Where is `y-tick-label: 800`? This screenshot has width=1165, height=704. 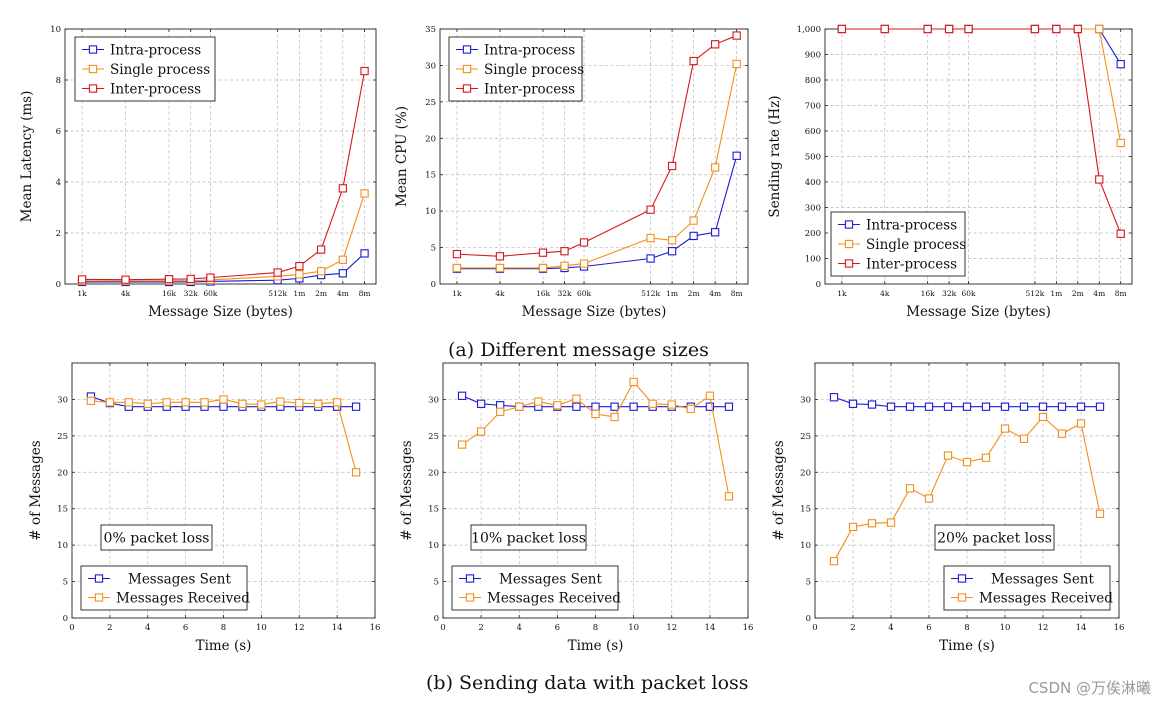
y-tick-label: 800 is located at coordinates (813, 81).